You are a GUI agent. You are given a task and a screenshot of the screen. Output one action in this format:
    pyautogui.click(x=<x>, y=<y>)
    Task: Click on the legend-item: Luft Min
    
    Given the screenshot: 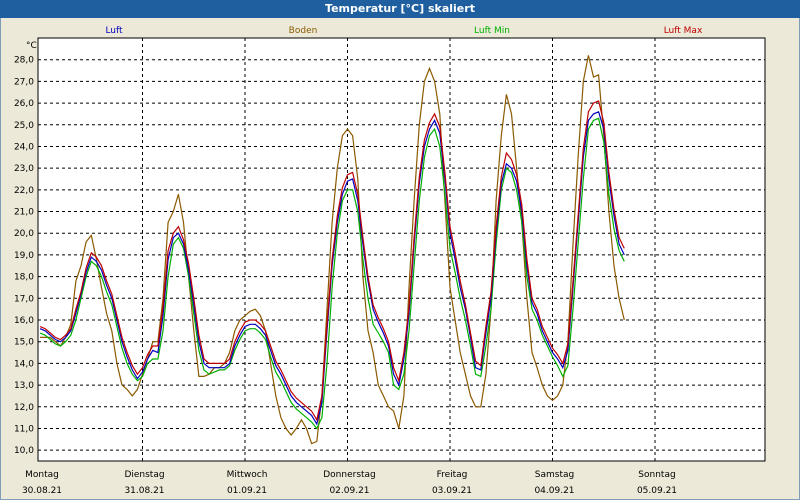 What is the action you would take?
    pyautogui.click(x=492, y=31)
    